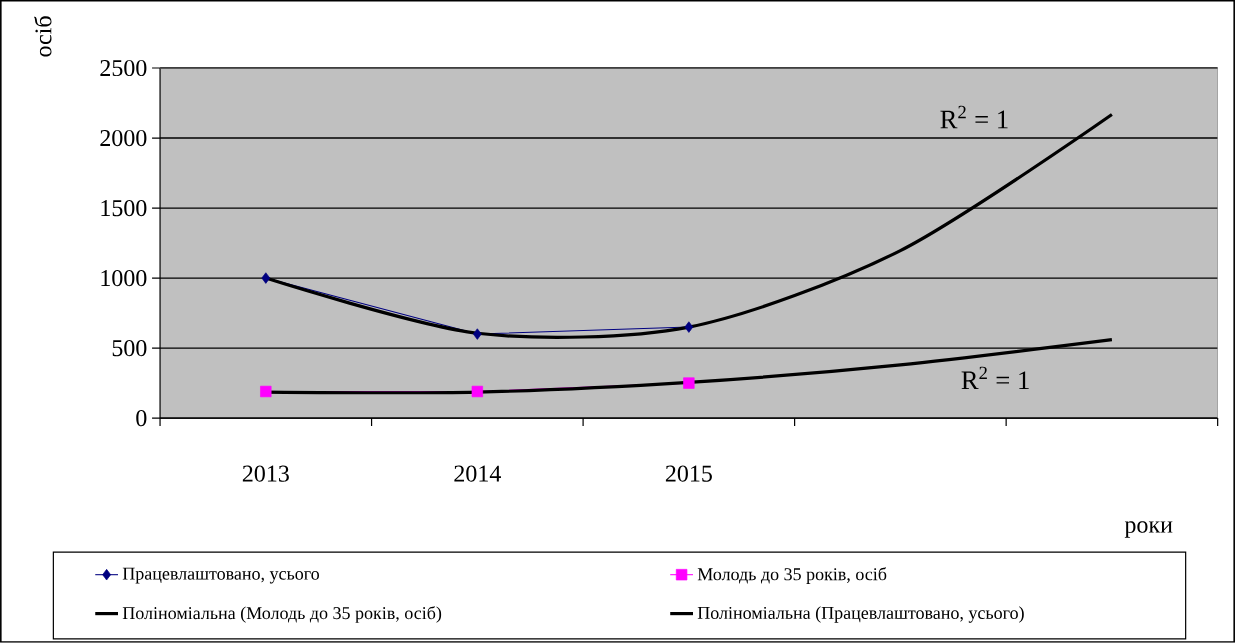  I want to click on y-tick-label: 1500, so click(124, 208).